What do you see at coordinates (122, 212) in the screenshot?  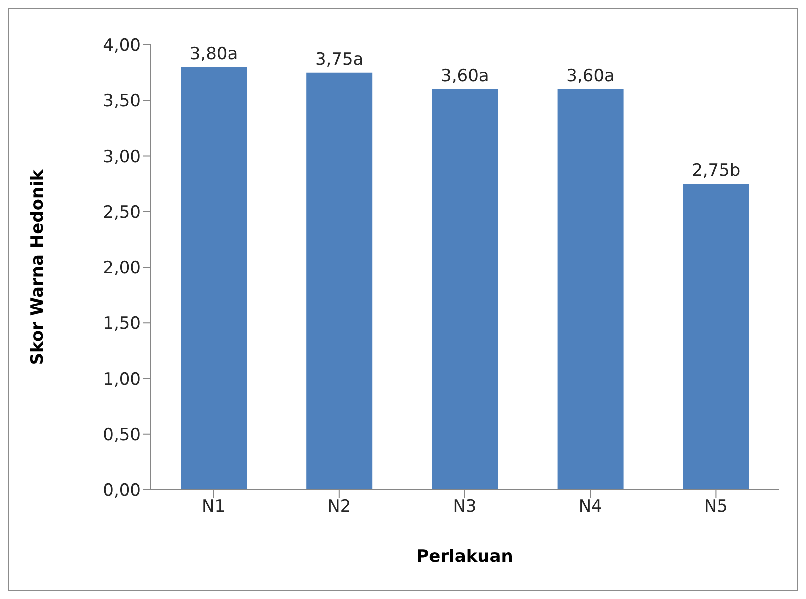 I see `y-tick-label: 2,50` at bounding box center [122, 212].